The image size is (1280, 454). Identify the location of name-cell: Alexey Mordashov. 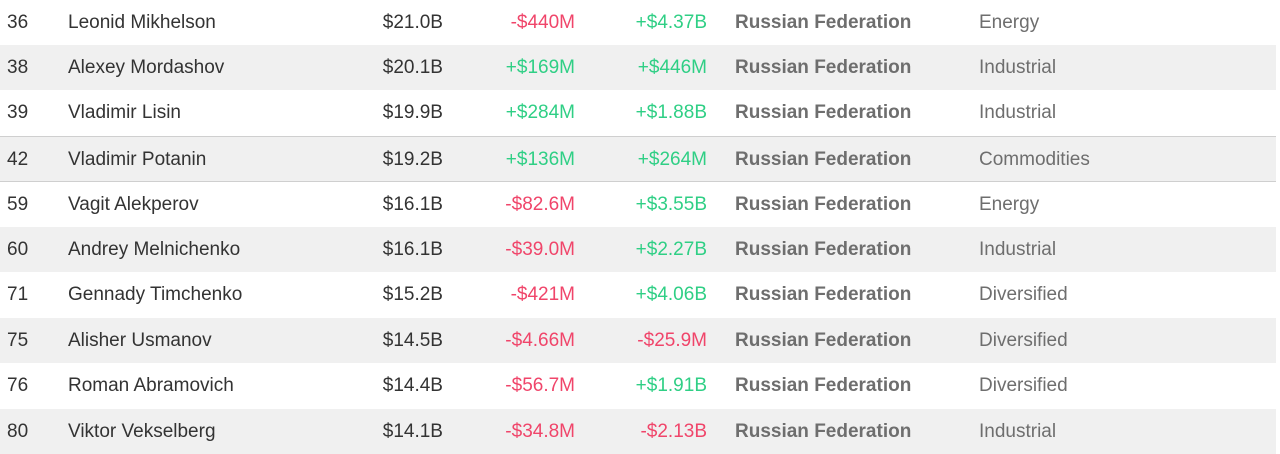
(146, 67).